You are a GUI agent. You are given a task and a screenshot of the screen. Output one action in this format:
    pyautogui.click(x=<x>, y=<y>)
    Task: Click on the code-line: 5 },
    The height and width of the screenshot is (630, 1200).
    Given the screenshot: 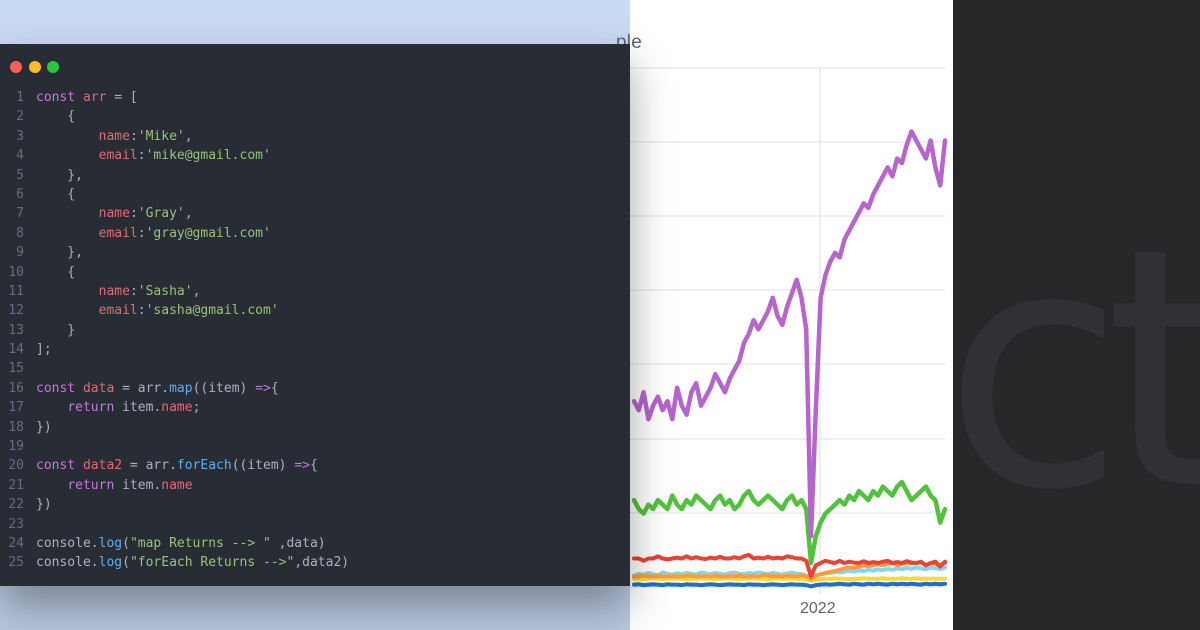 What is the action you would take?
    pyautogui.click(x=315, y=175)
    